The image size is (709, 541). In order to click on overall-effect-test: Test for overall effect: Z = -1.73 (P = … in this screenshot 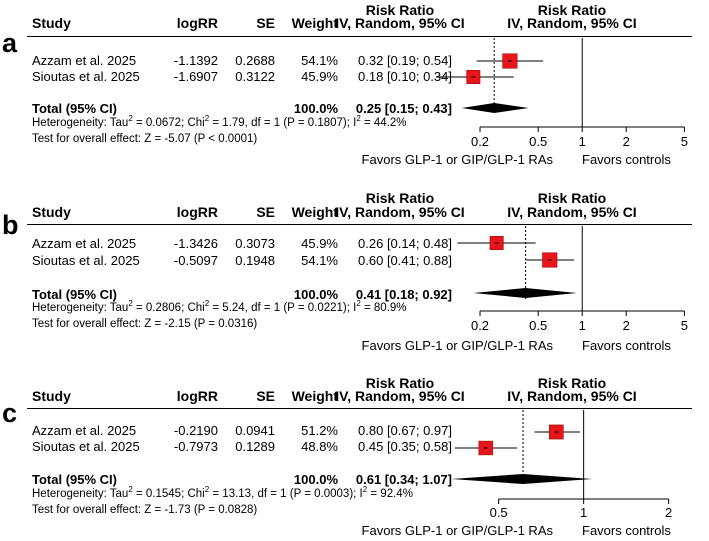, I will do `click(145, 510)`.